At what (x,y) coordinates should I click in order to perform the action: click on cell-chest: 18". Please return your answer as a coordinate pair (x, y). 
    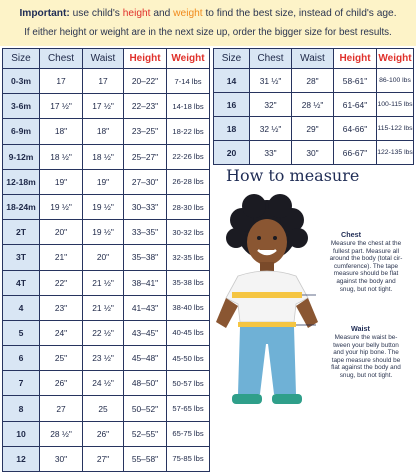
    Looking at the image, I should click on (61, 131).